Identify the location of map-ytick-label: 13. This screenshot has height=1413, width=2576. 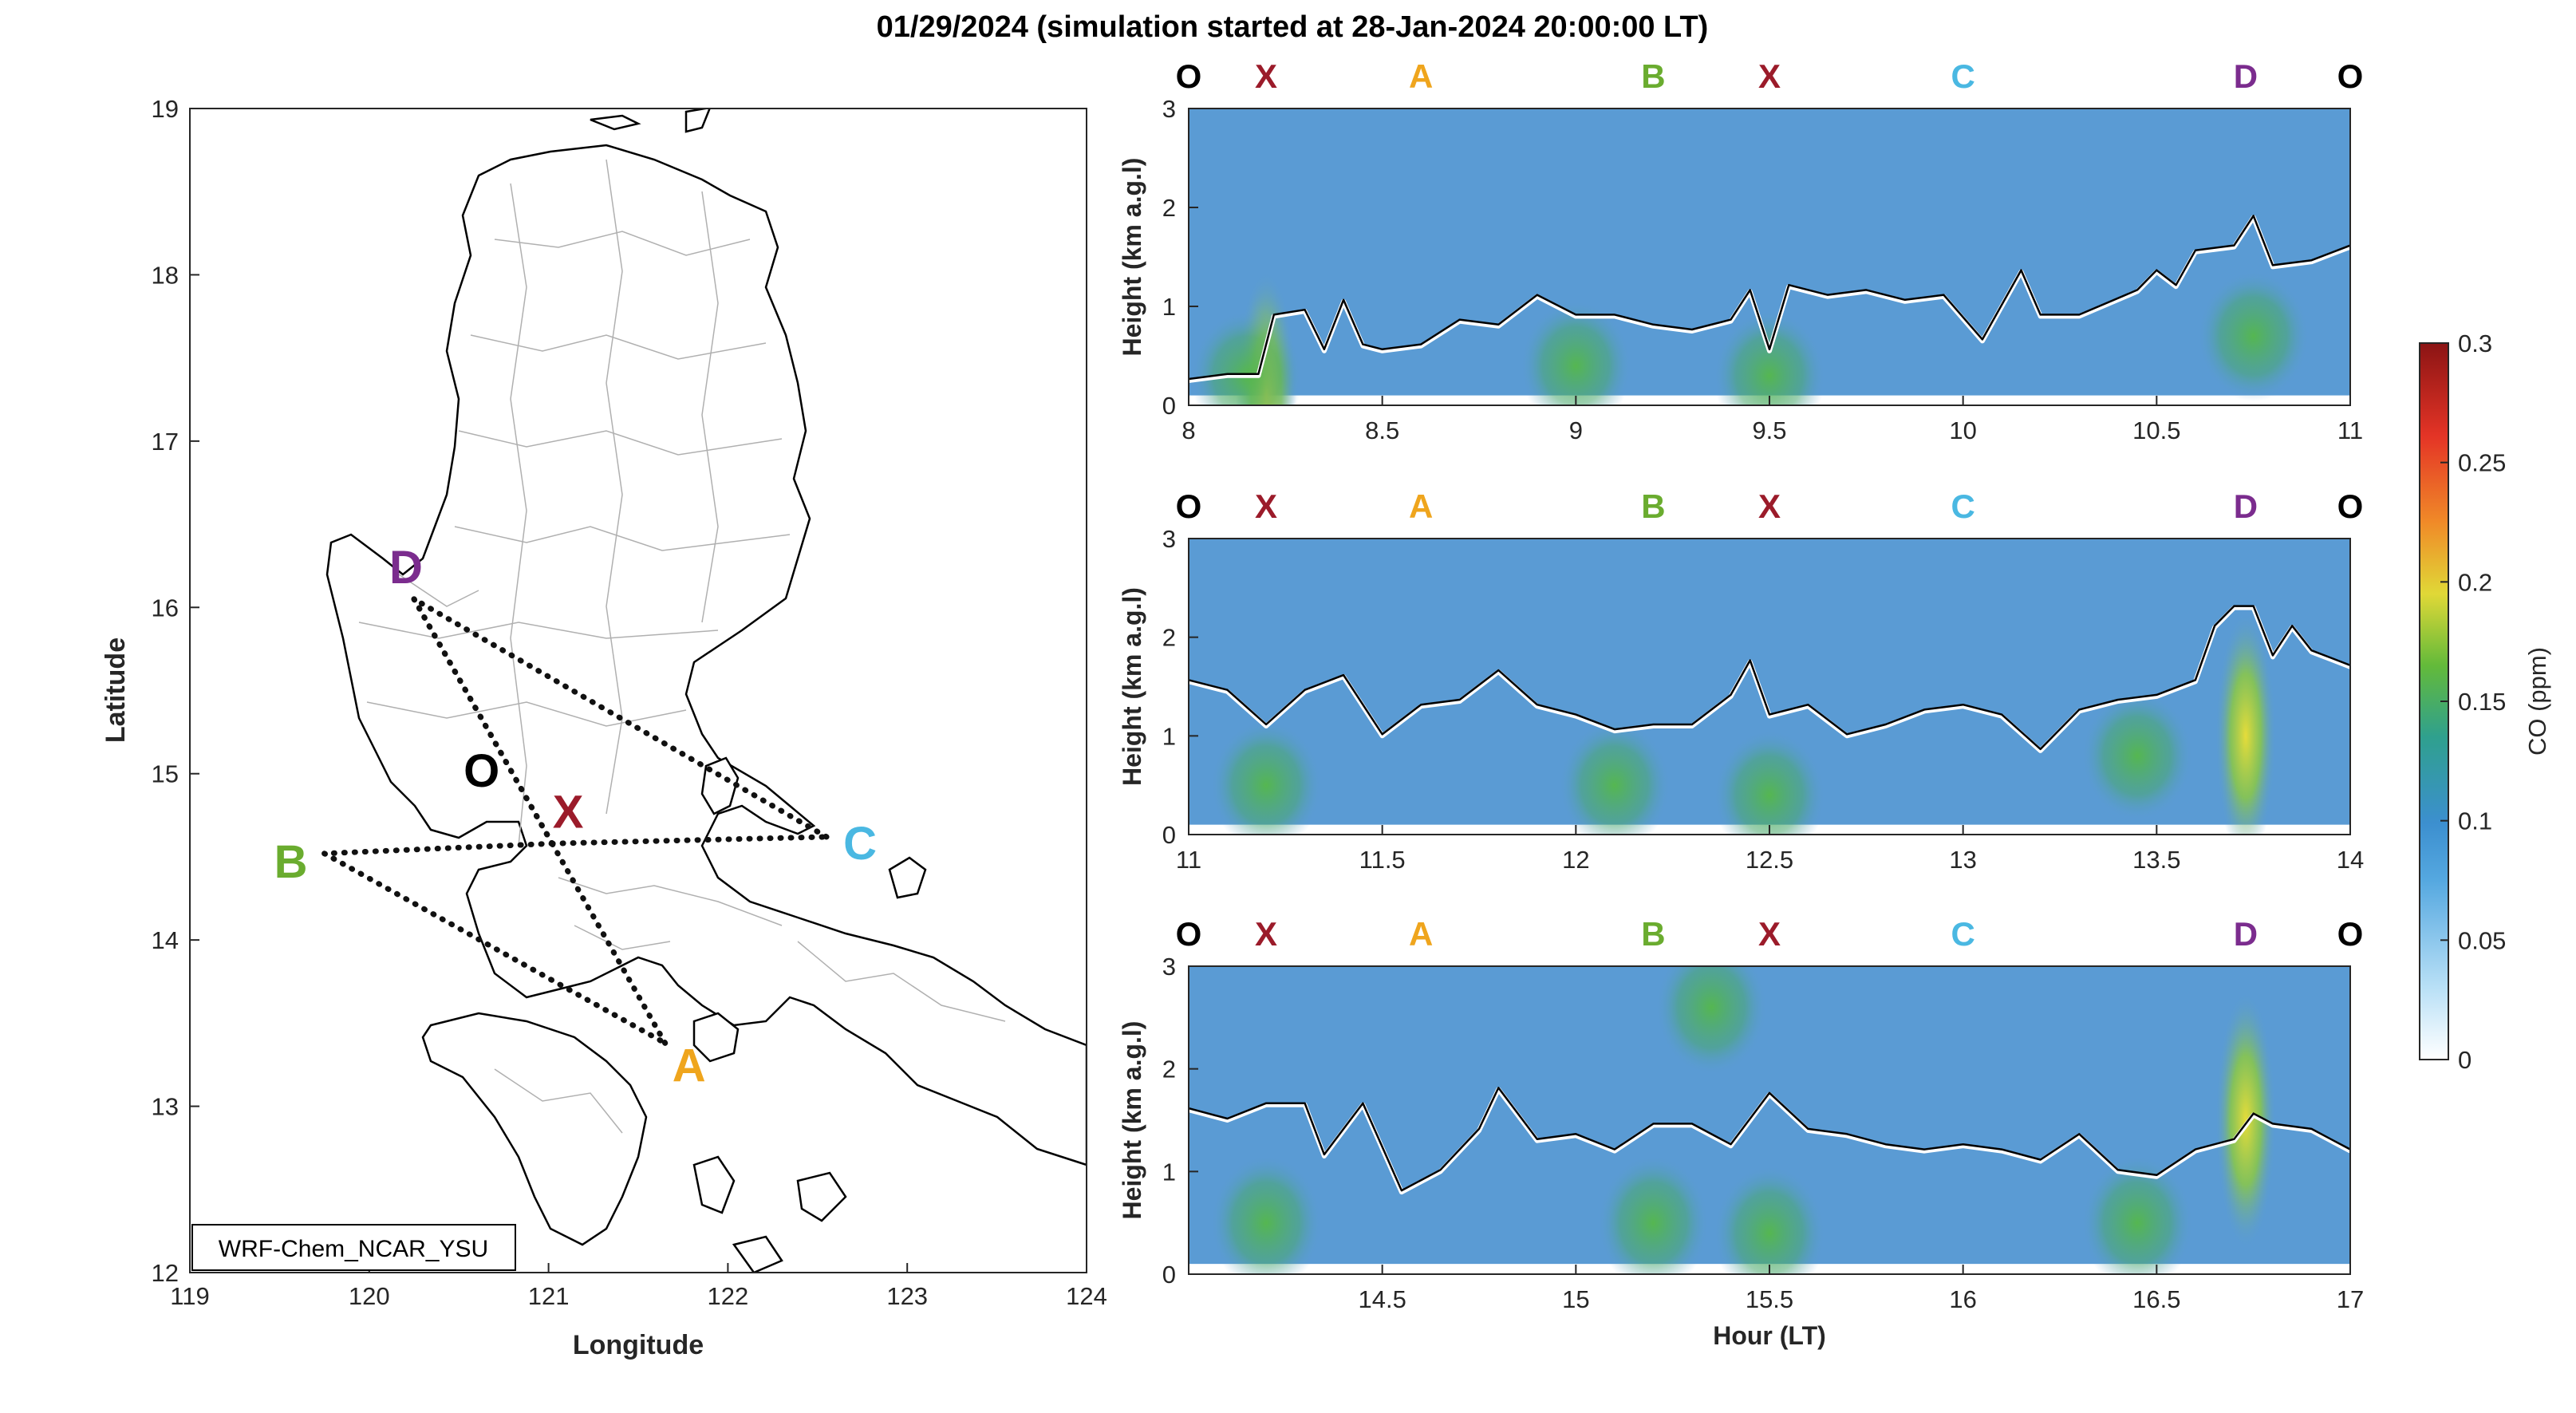
(166, 1107).